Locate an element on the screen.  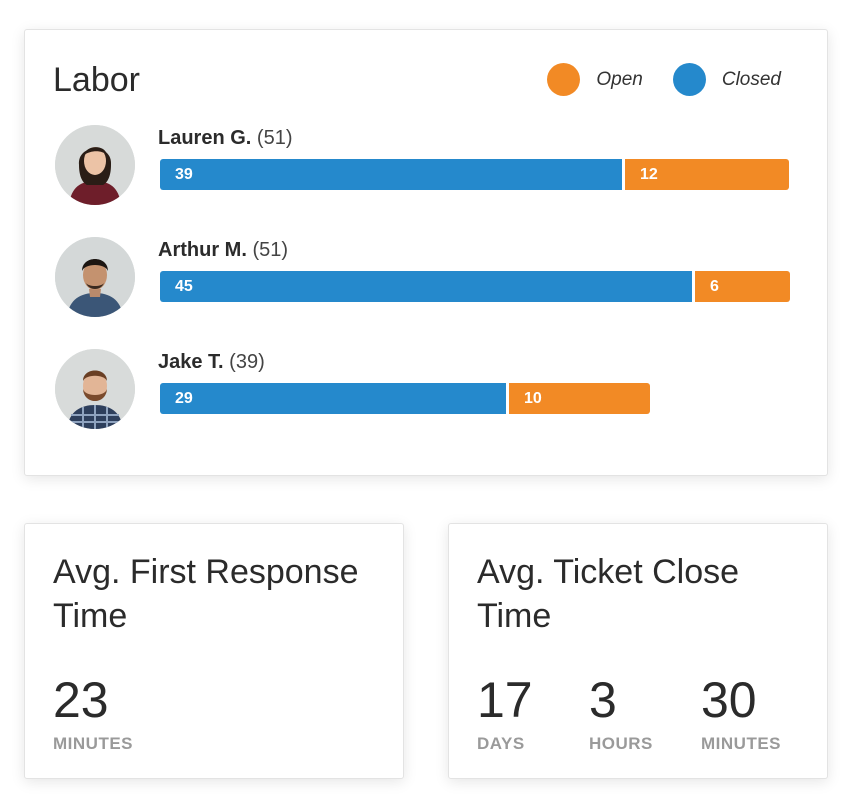
female-avatar-icon is located at coordinates (95, 165).